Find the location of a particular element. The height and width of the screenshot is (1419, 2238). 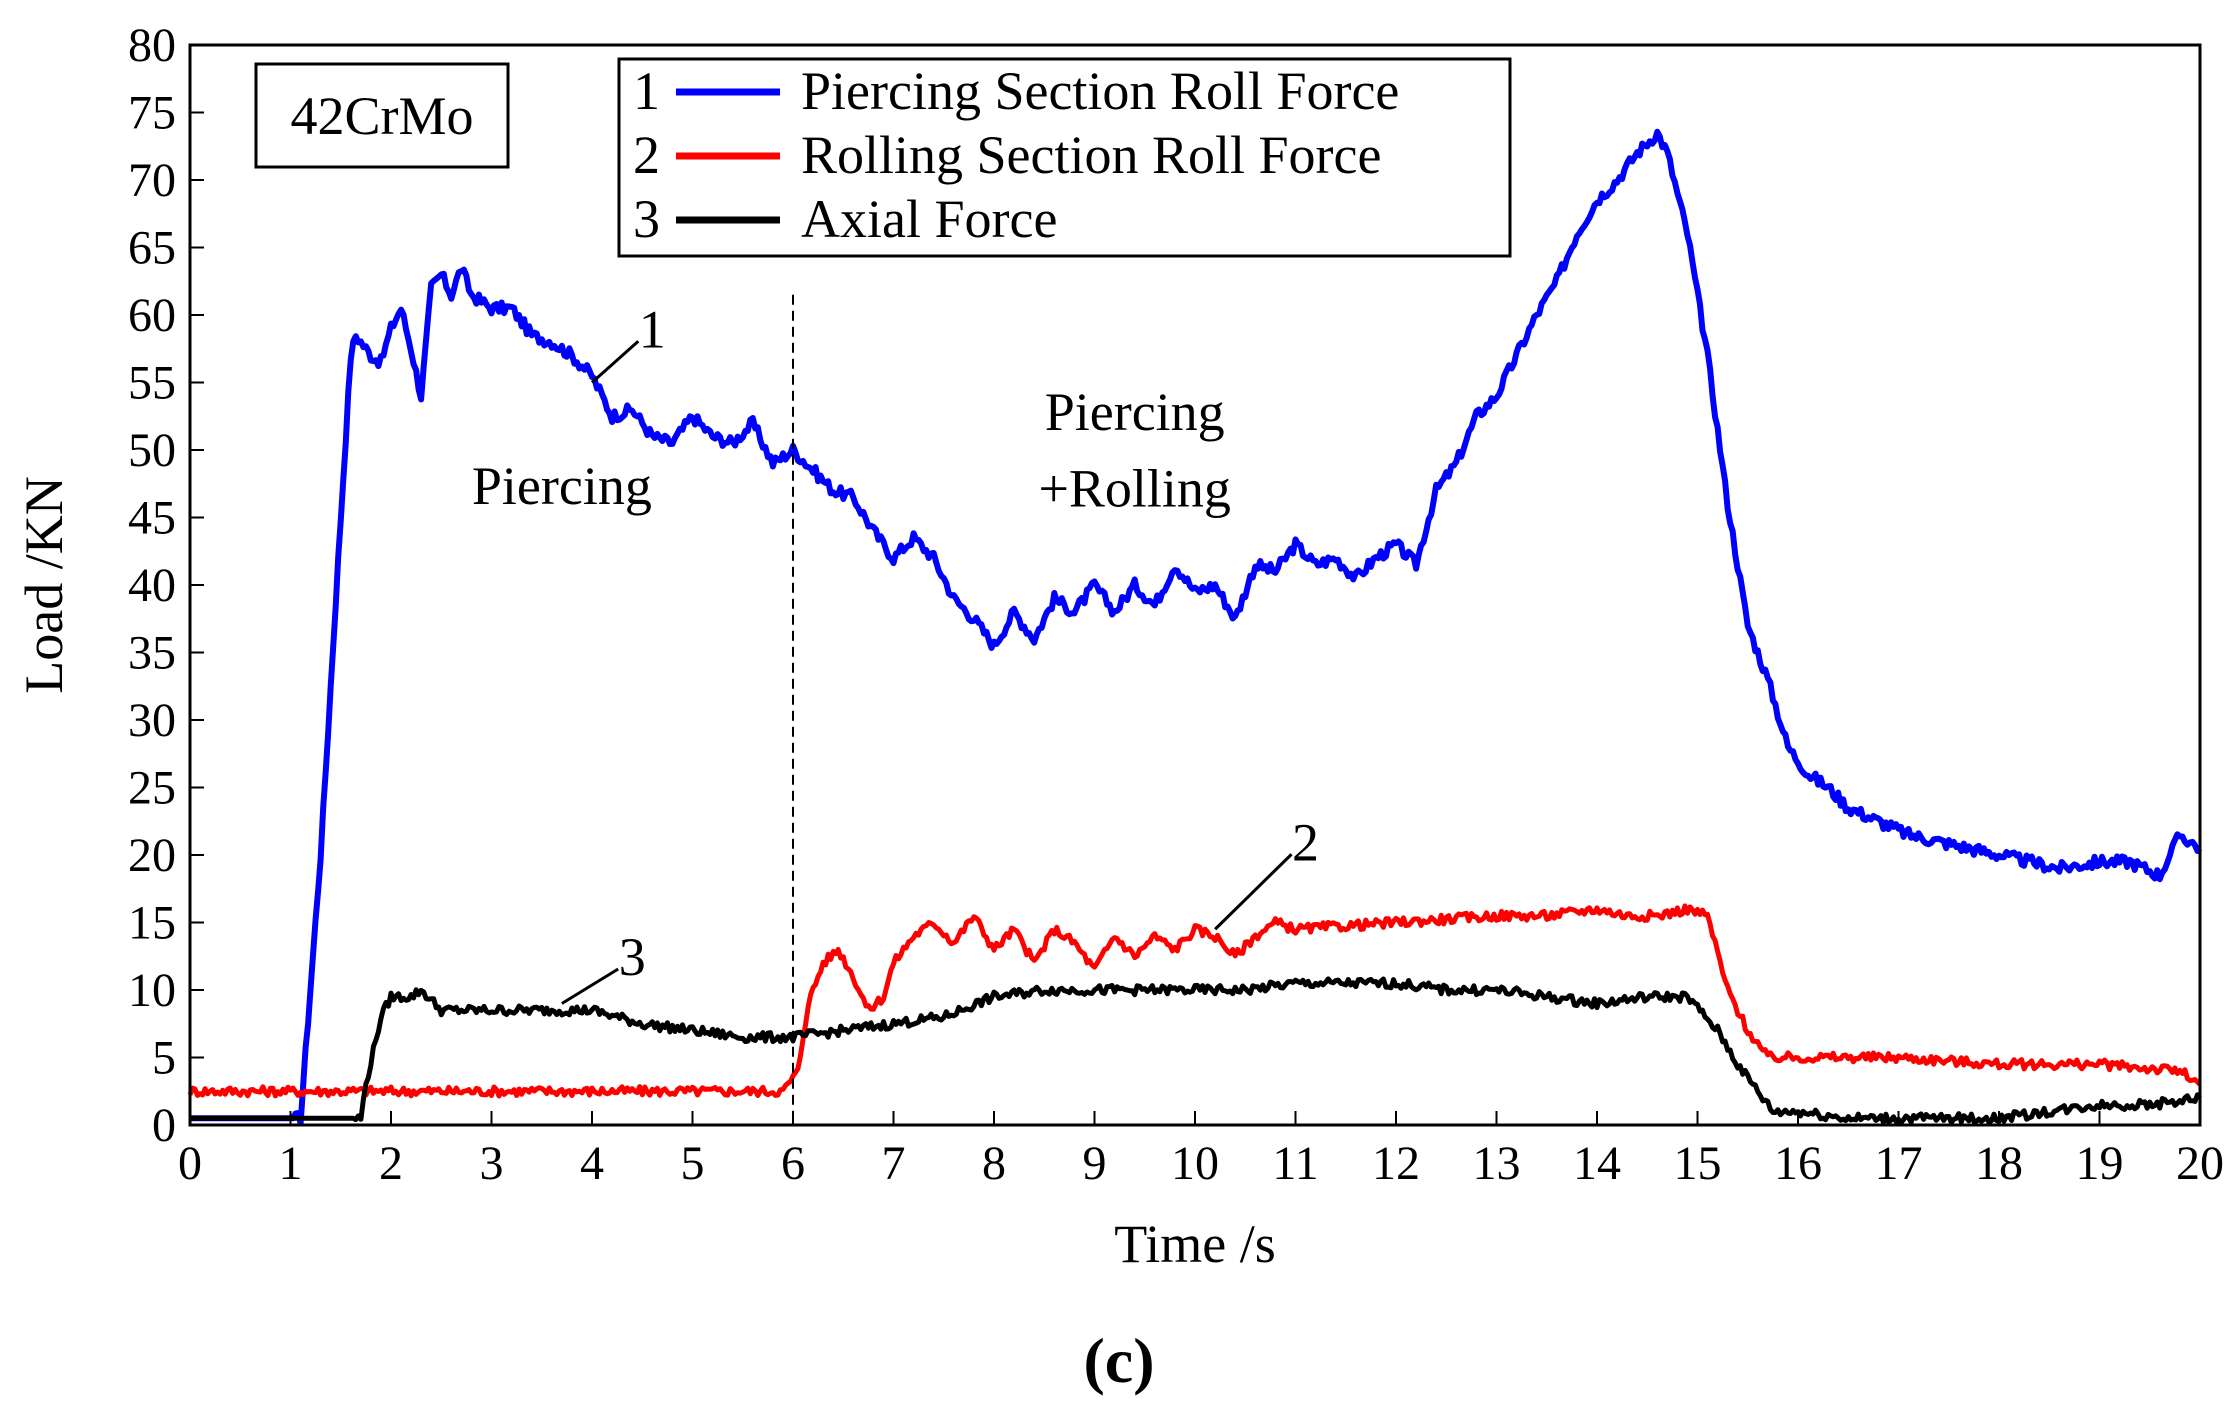

x-tick-label: 18 is located at coordinates (1999, 1163).